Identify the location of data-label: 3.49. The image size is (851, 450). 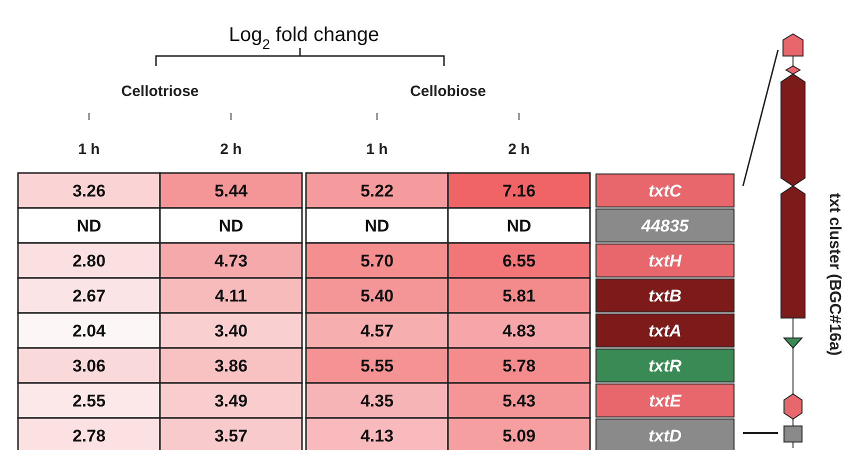
(231, 401).